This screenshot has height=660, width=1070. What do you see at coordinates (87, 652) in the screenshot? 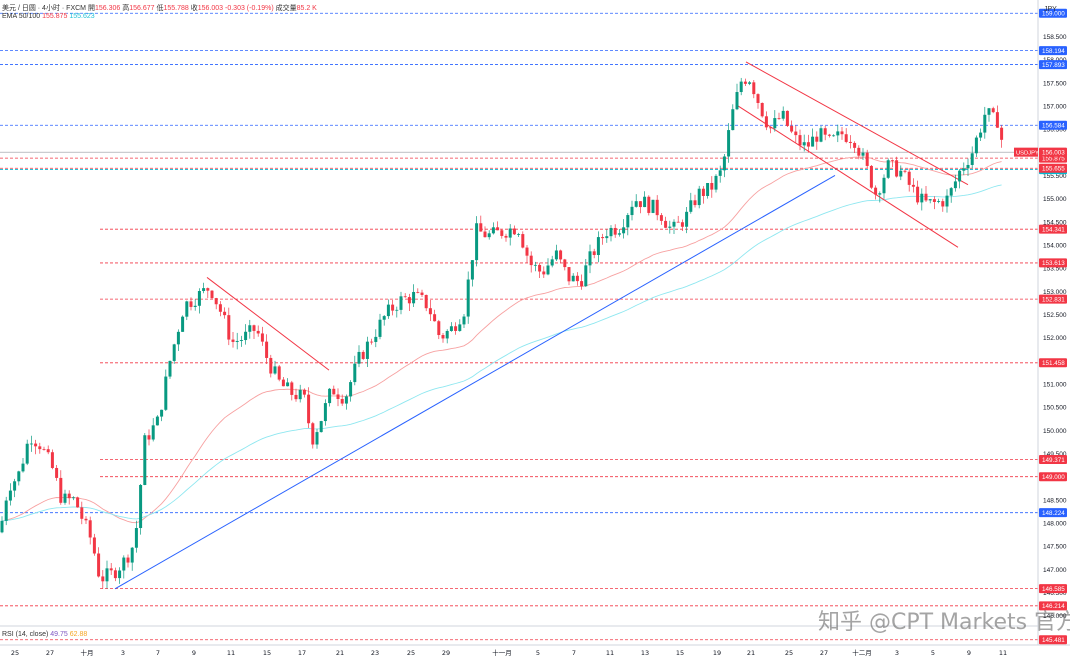
I see `x-tick-label: 十月` at bounding box center [87, 652].